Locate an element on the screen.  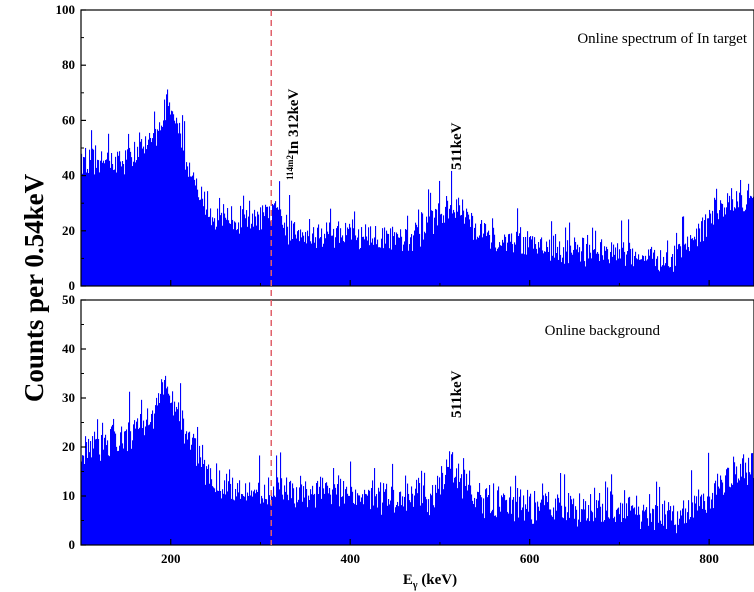
y-tick-label-bottom: 10 is located at coordinates (68, 495).